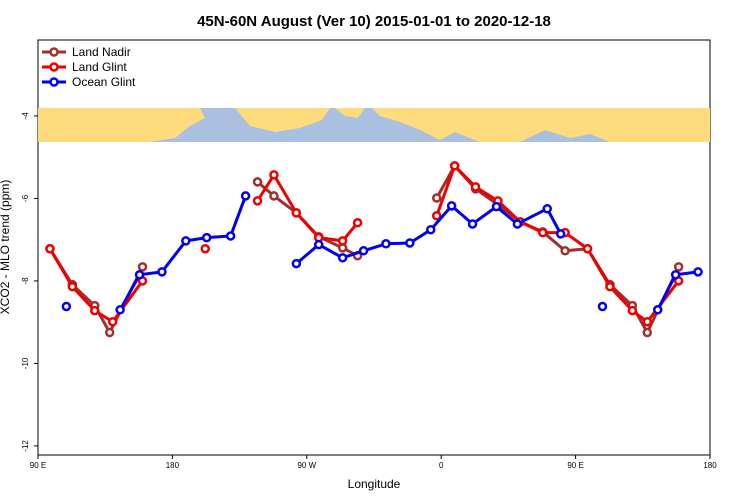  What do you see at coordinates (101, 52) in the screenshot?
I see `legend-label: Land Nadir` at bounding box center [101, 52].